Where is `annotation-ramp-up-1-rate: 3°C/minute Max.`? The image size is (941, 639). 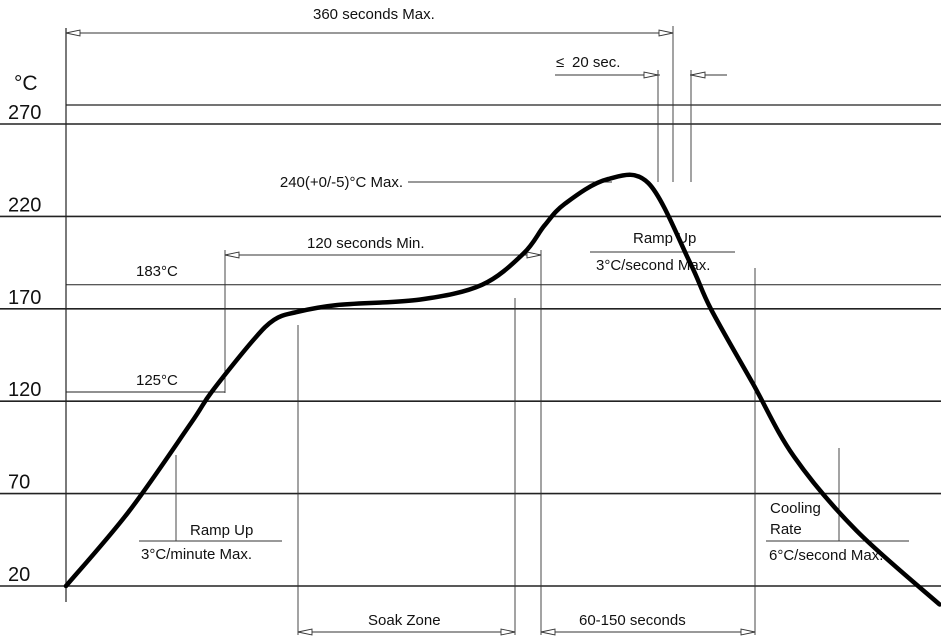 annotation-ramp-up-1-rate: 3°C/minute Max. is located at coordinates (196, 554).